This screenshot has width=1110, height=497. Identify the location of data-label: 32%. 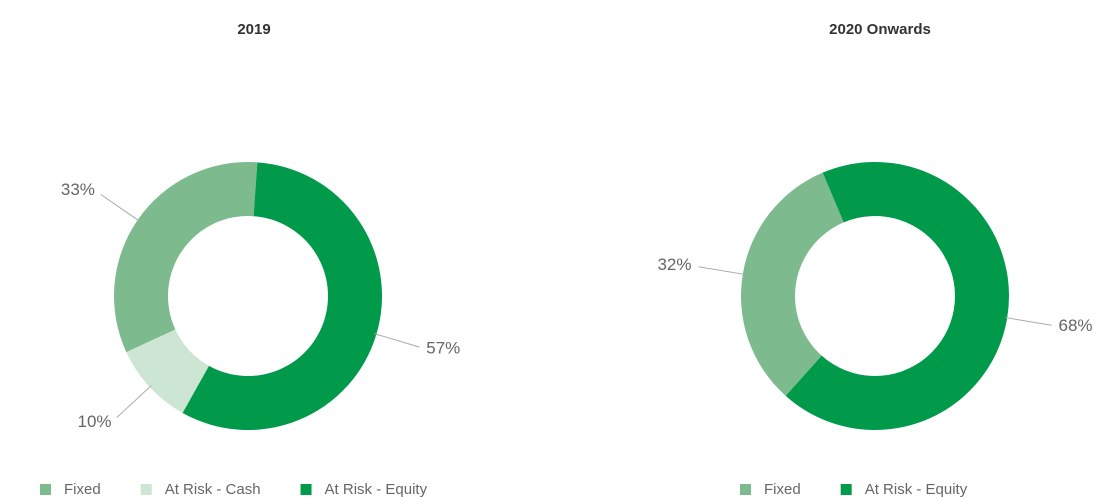
(674, 264).